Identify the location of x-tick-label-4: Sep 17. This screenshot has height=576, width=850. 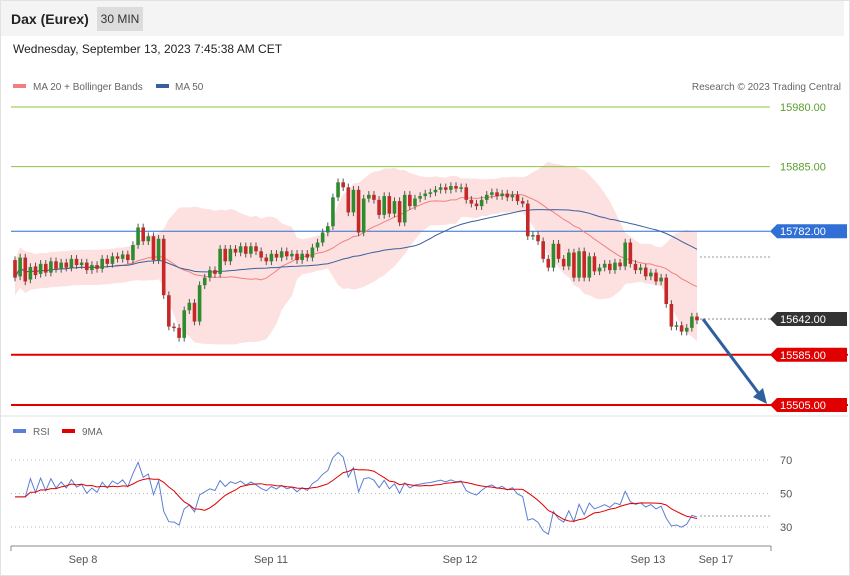
(716, 560).